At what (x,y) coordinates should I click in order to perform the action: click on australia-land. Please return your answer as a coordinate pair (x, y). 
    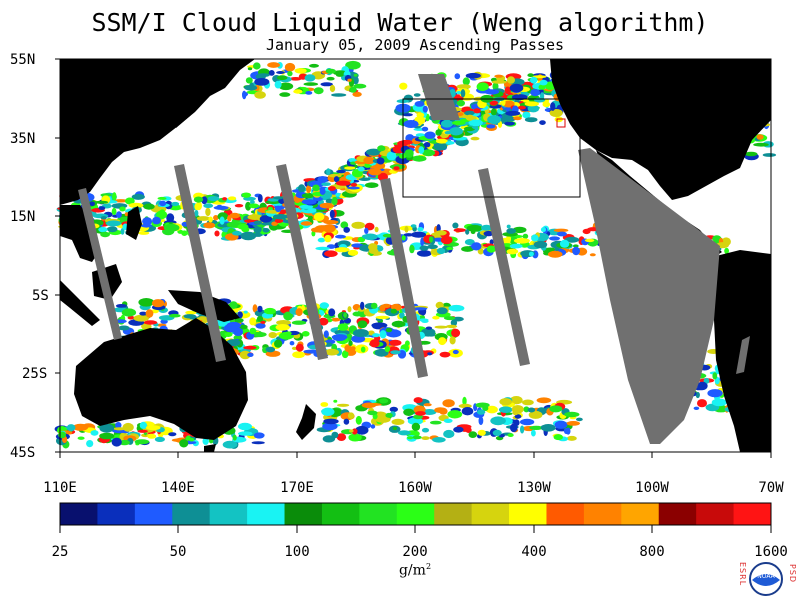
    Looking at the image, I should click on (161, 379).